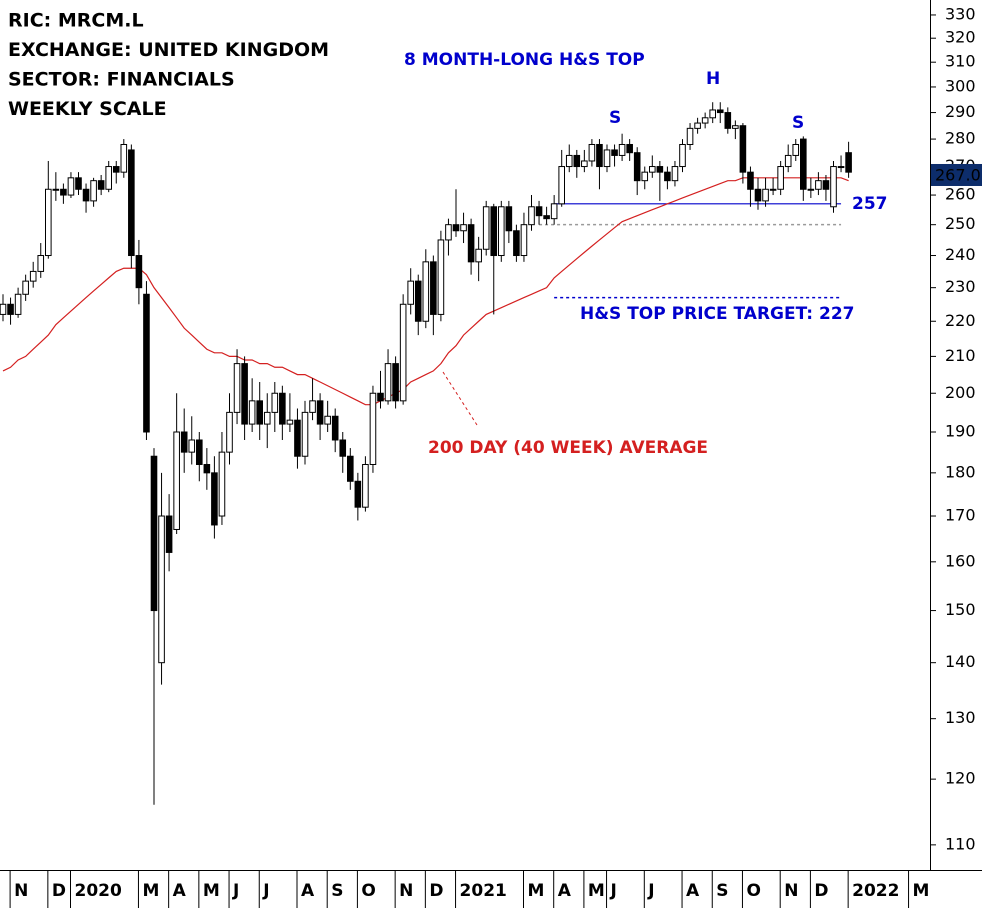 This screenshot has height=908, width=982. I want to click on y-tick-label: 310, so click(960, 61).